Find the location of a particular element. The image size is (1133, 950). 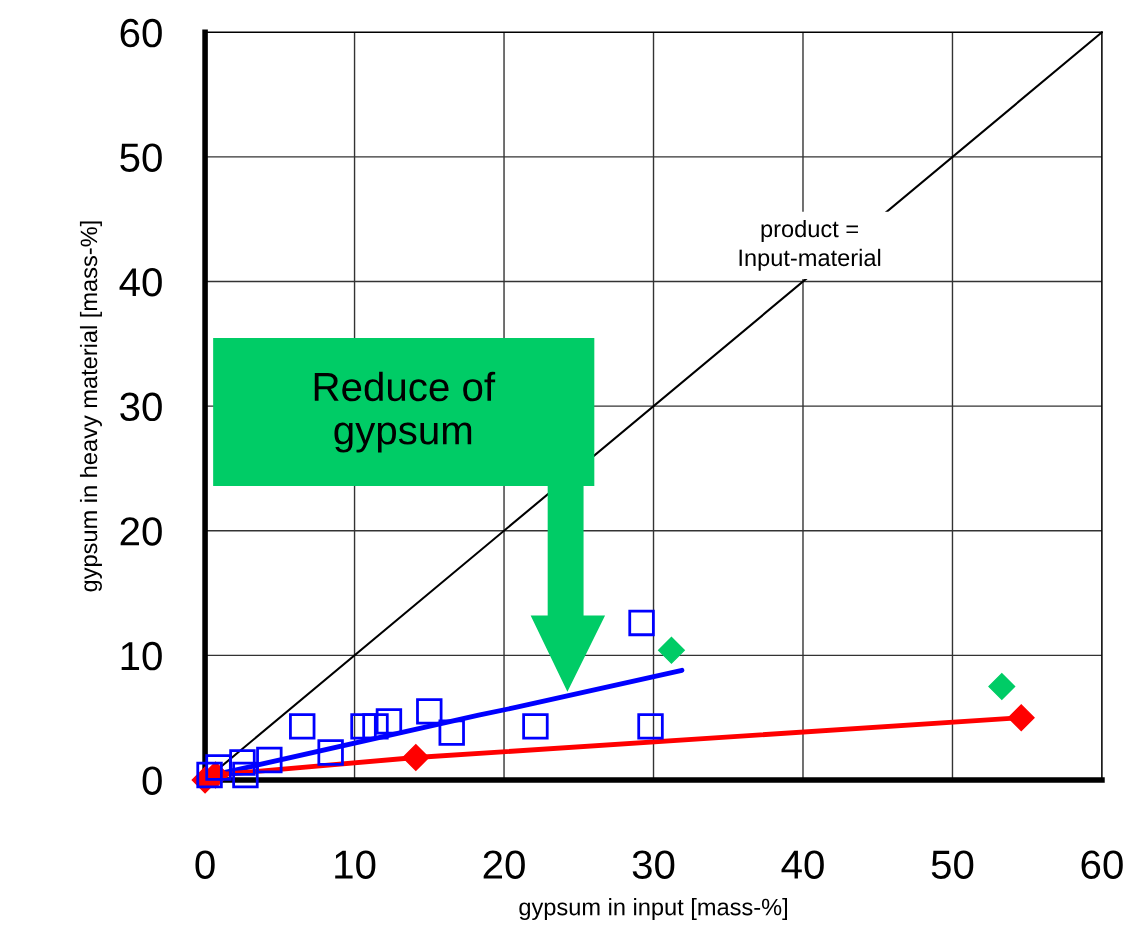

y-tick-label: 60 is located at coordinates (141, 33).